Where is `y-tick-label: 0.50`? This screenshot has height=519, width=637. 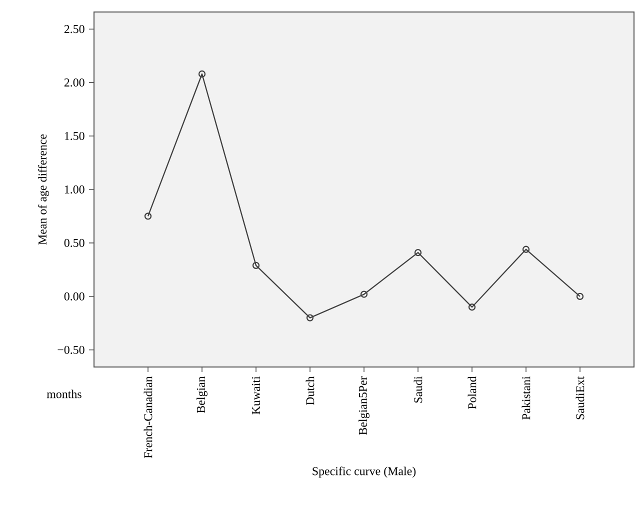 y-tick-label: 0.50 is located at coordinates (74, 243).